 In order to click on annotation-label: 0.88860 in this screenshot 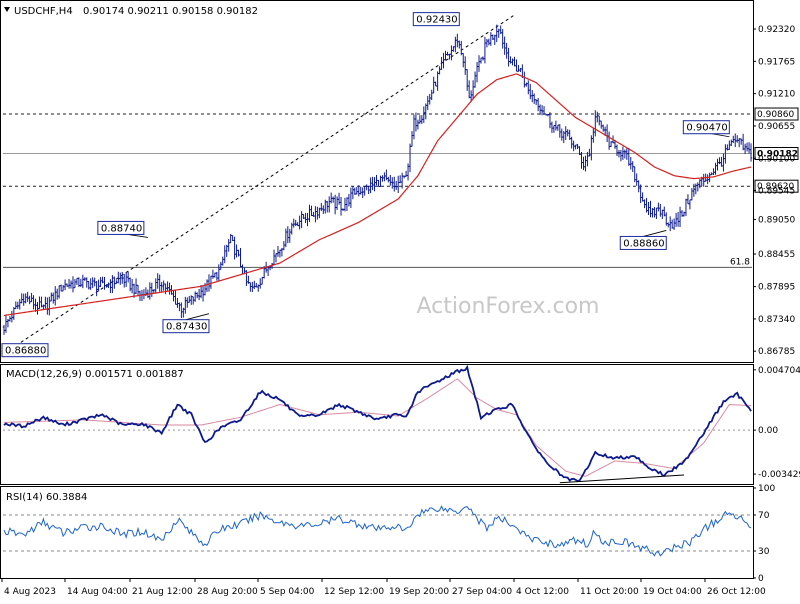, I will do `click(643, 243)`.